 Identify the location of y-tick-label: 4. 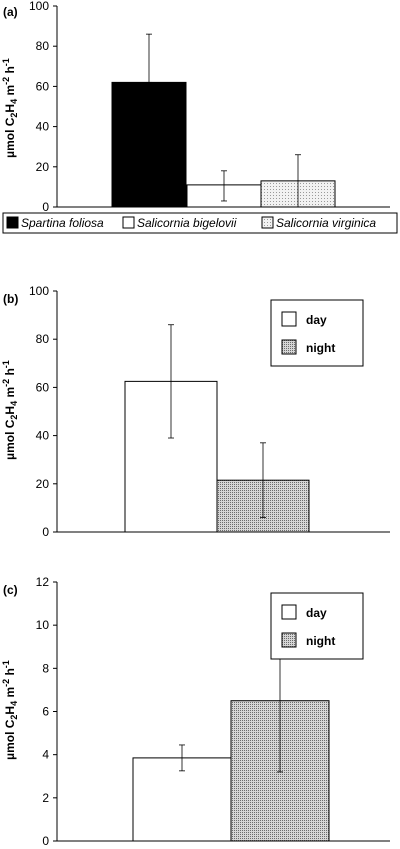
(45, 755).